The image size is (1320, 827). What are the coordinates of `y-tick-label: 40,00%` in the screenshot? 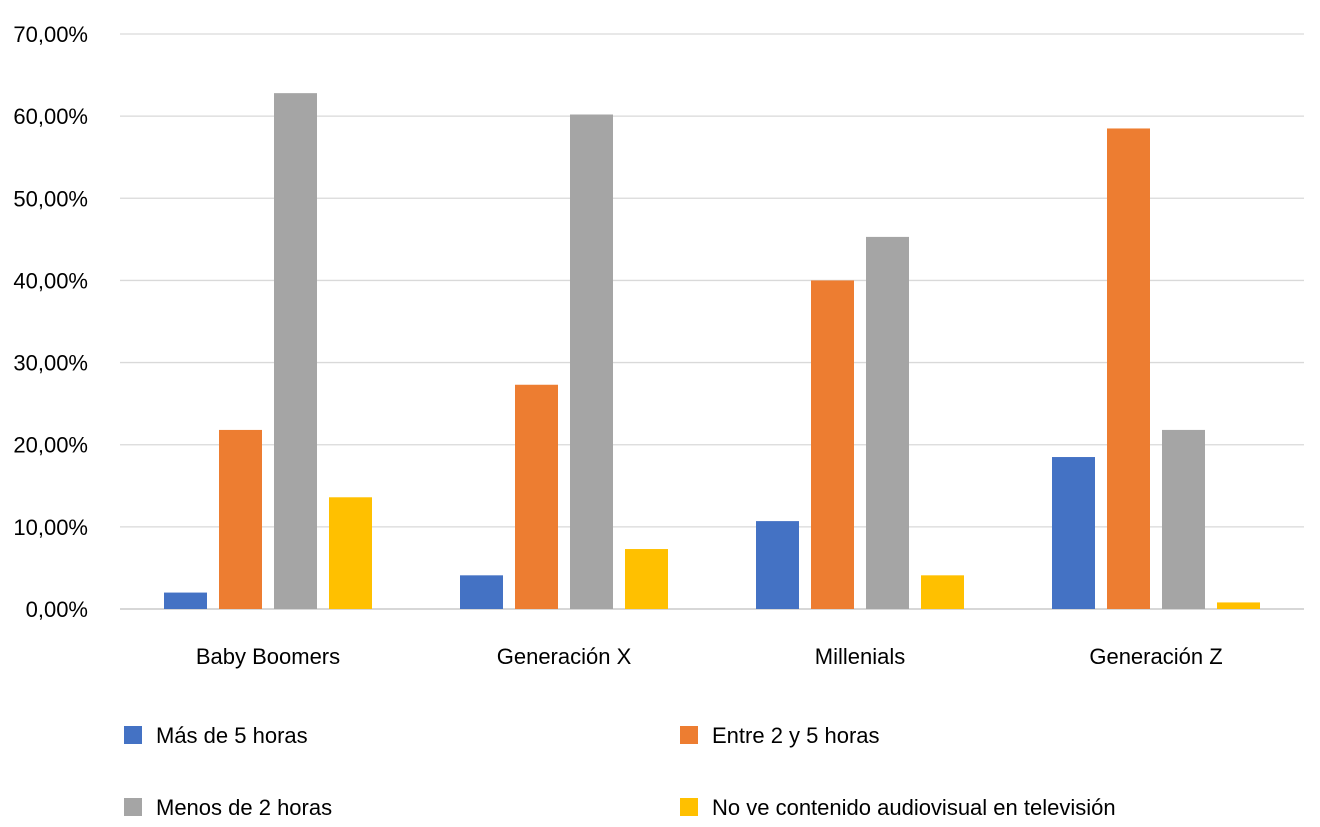 It's located at (50, 280).